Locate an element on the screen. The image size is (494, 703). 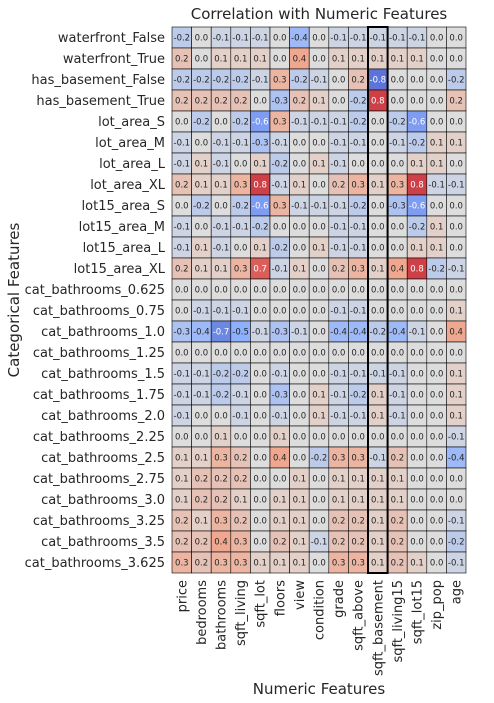
cell-value-label: 0.8 is located at coordinates (378, 102).